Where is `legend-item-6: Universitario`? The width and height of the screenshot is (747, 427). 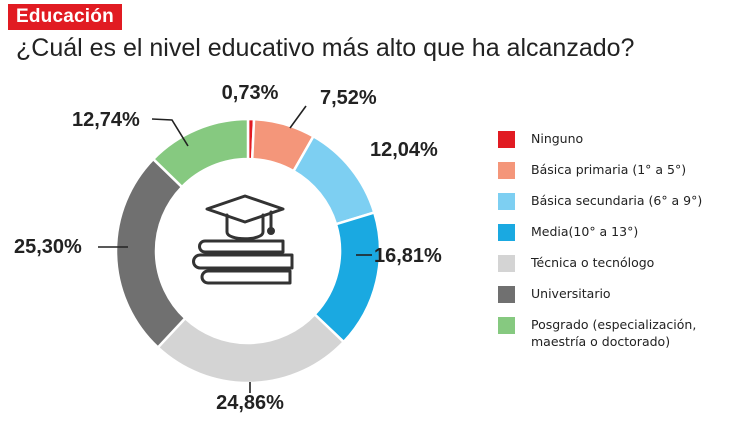 legend-item-6: Universitario is located at coordinates (620, 294).